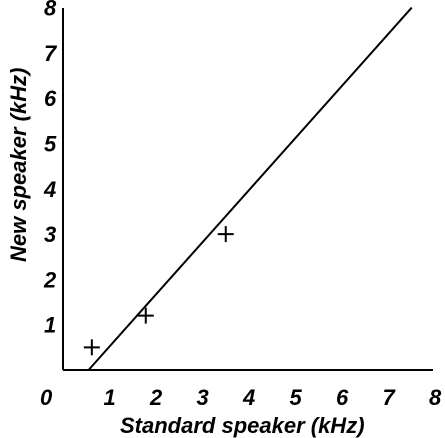  Describe the element at coordinates (49, 189) in the screenshot. I see `y-tick-label-4: 4` at that location.